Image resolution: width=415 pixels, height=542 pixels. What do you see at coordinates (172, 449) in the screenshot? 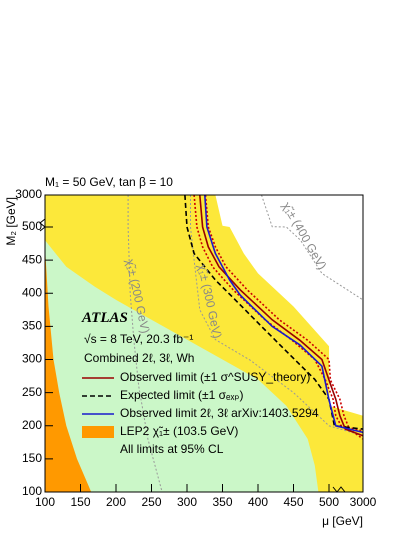
I see `cl-note: All limits at 95% CL` at bounding box center [172, 449].